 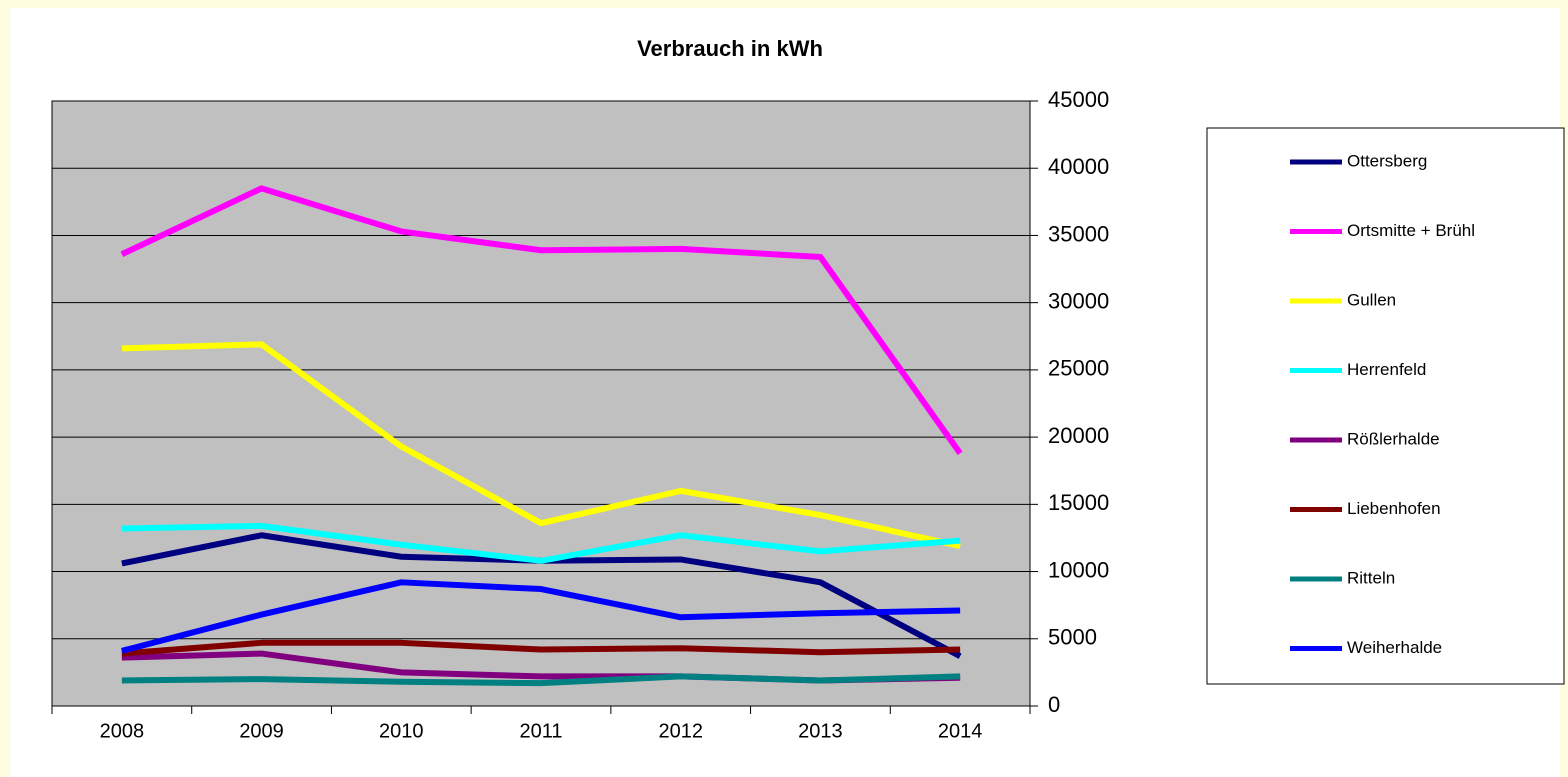 I want to click on y-tick-label: 40000, so click(x=1078, y=166).